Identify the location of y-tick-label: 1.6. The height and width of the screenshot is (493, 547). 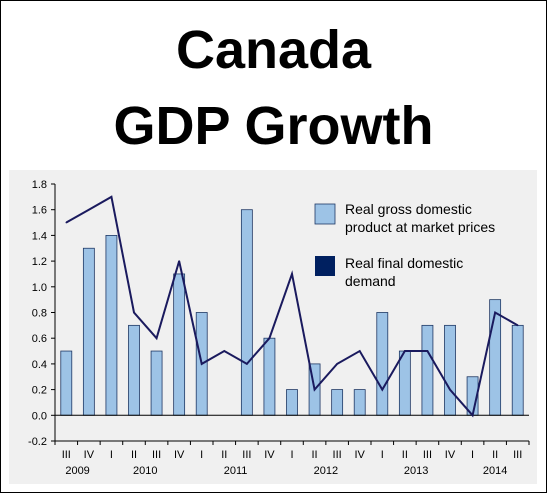
(39, 211).